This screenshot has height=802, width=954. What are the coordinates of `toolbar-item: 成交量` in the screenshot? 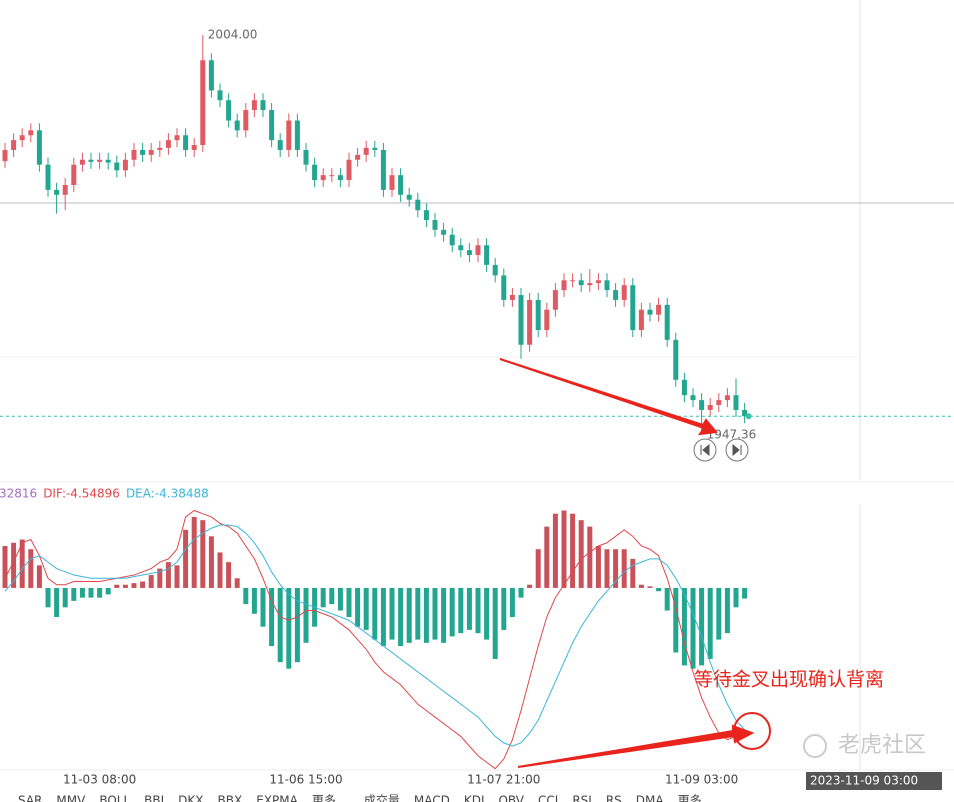 It's located at (382, 797).